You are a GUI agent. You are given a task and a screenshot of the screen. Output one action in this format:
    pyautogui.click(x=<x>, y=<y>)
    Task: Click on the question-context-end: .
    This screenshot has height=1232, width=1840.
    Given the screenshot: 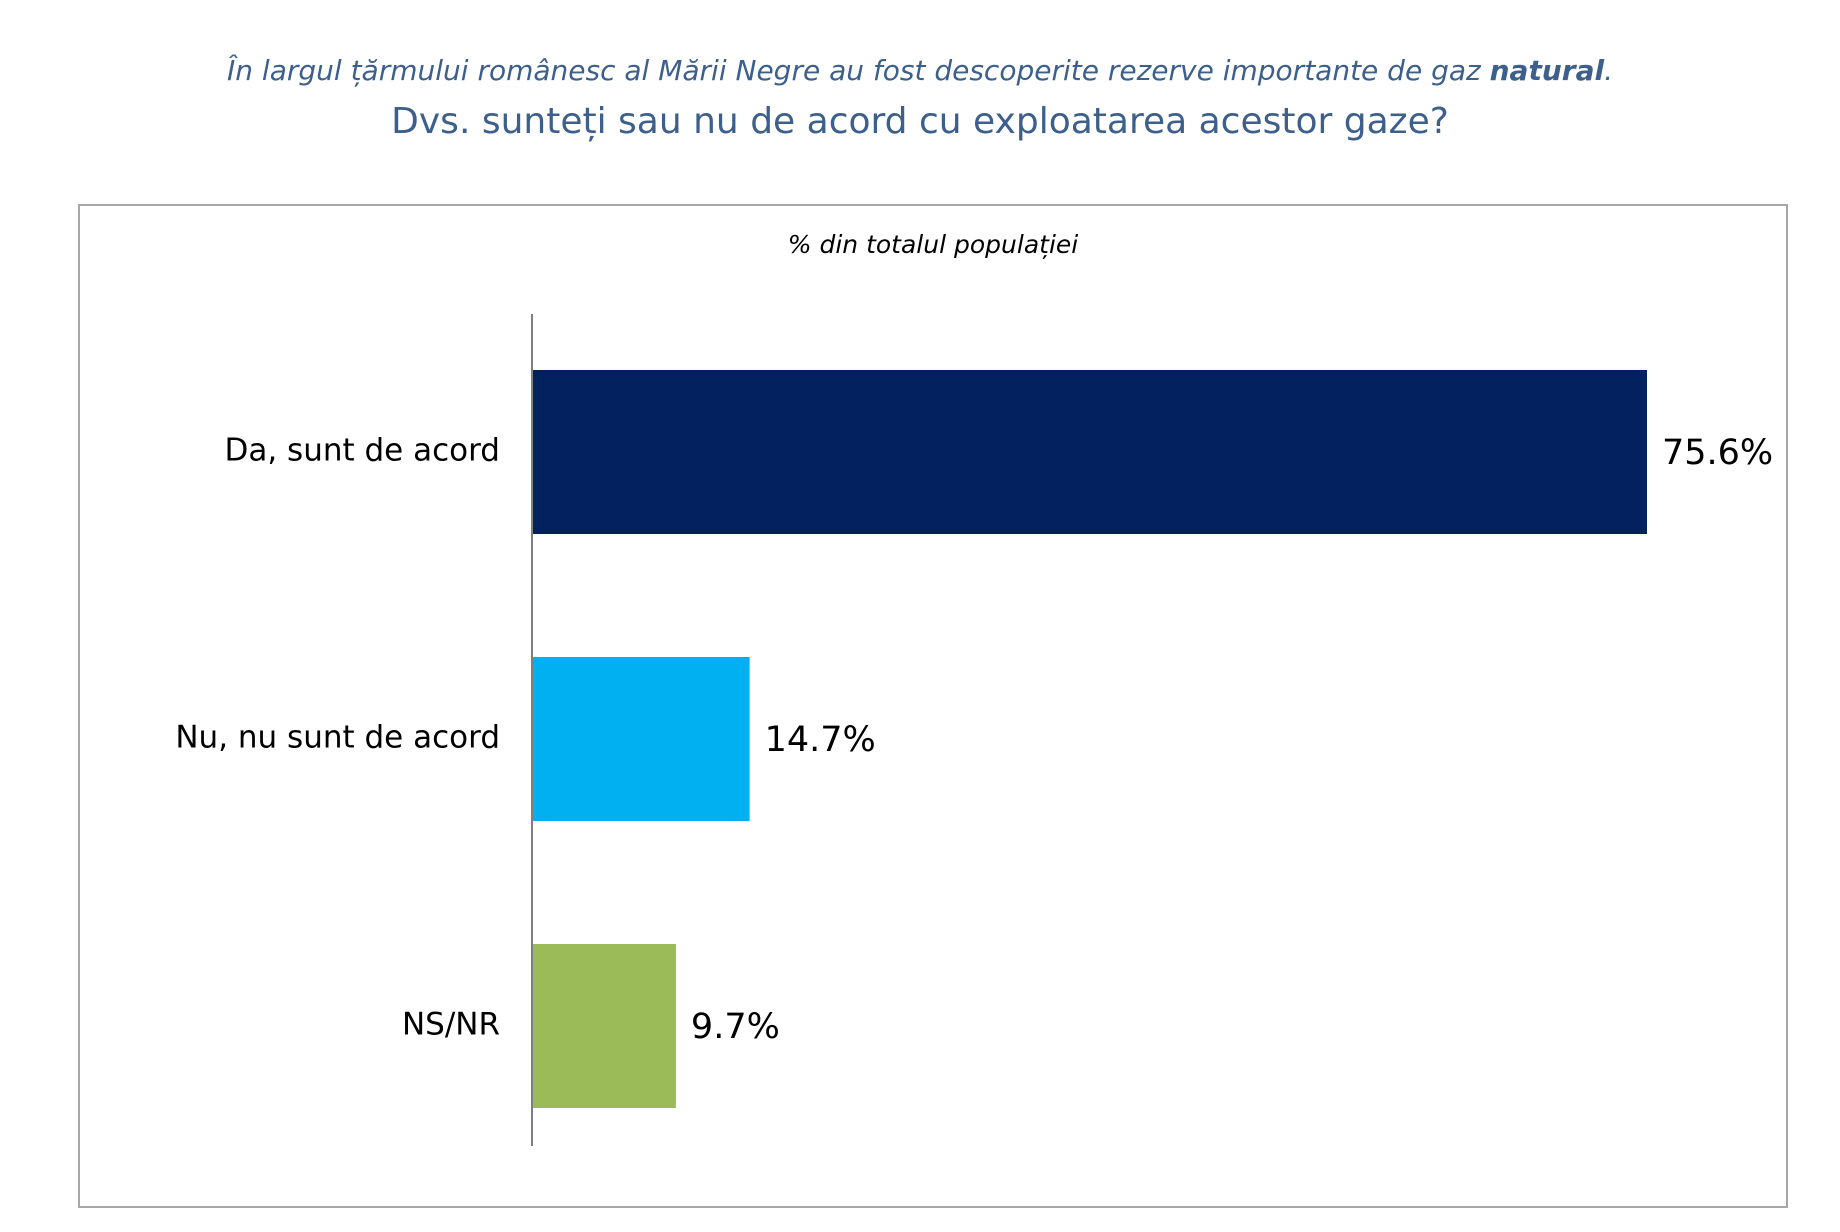 What is the action you would take?
    pyautogui.click(x=1608, y=70)
    